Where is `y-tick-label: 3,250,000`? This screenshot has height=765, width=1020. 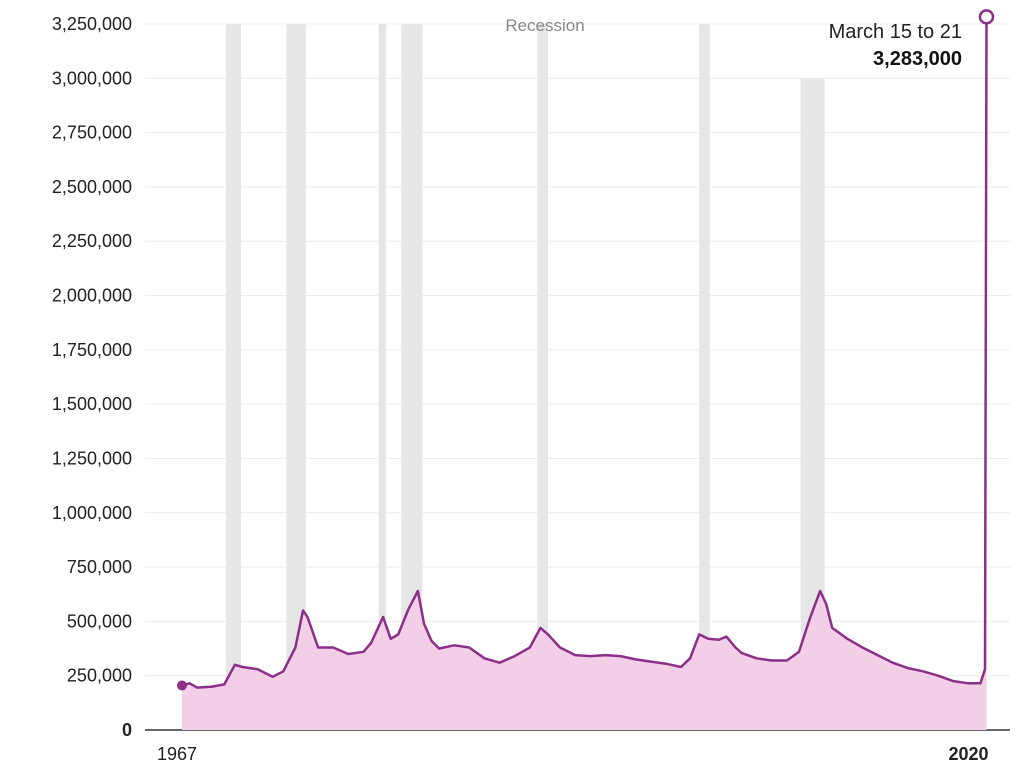
y-tick-label: 3,250,000 is located at coordinates (92, 24).